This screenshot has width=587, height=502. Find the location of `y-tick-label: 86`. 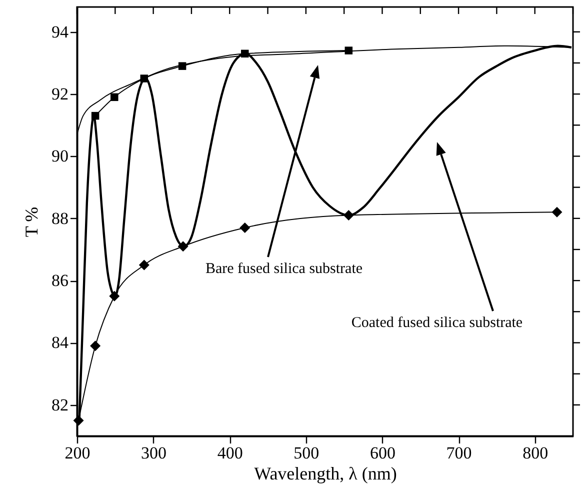

y-tick-label: 86 is located at coordinates (60, 280).